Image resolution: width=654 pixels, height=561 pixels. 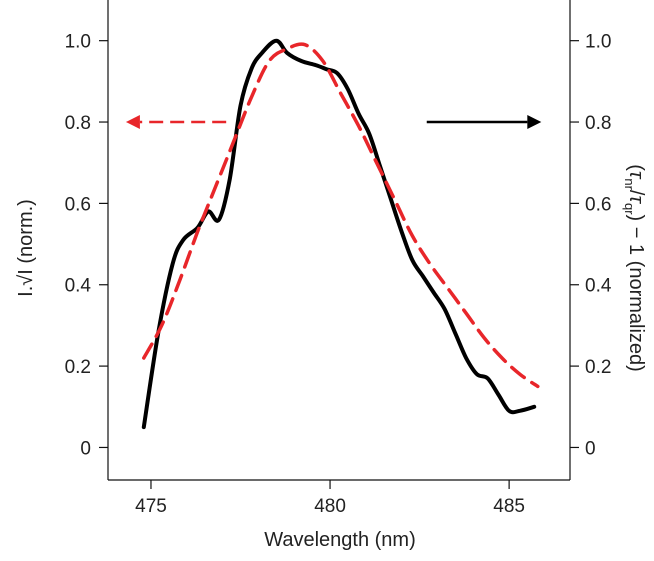 What do you see at coordinates (598, 42) in the screenshot?
I see `y2-tick-label: 1.0` at bounding box center [598, 42].